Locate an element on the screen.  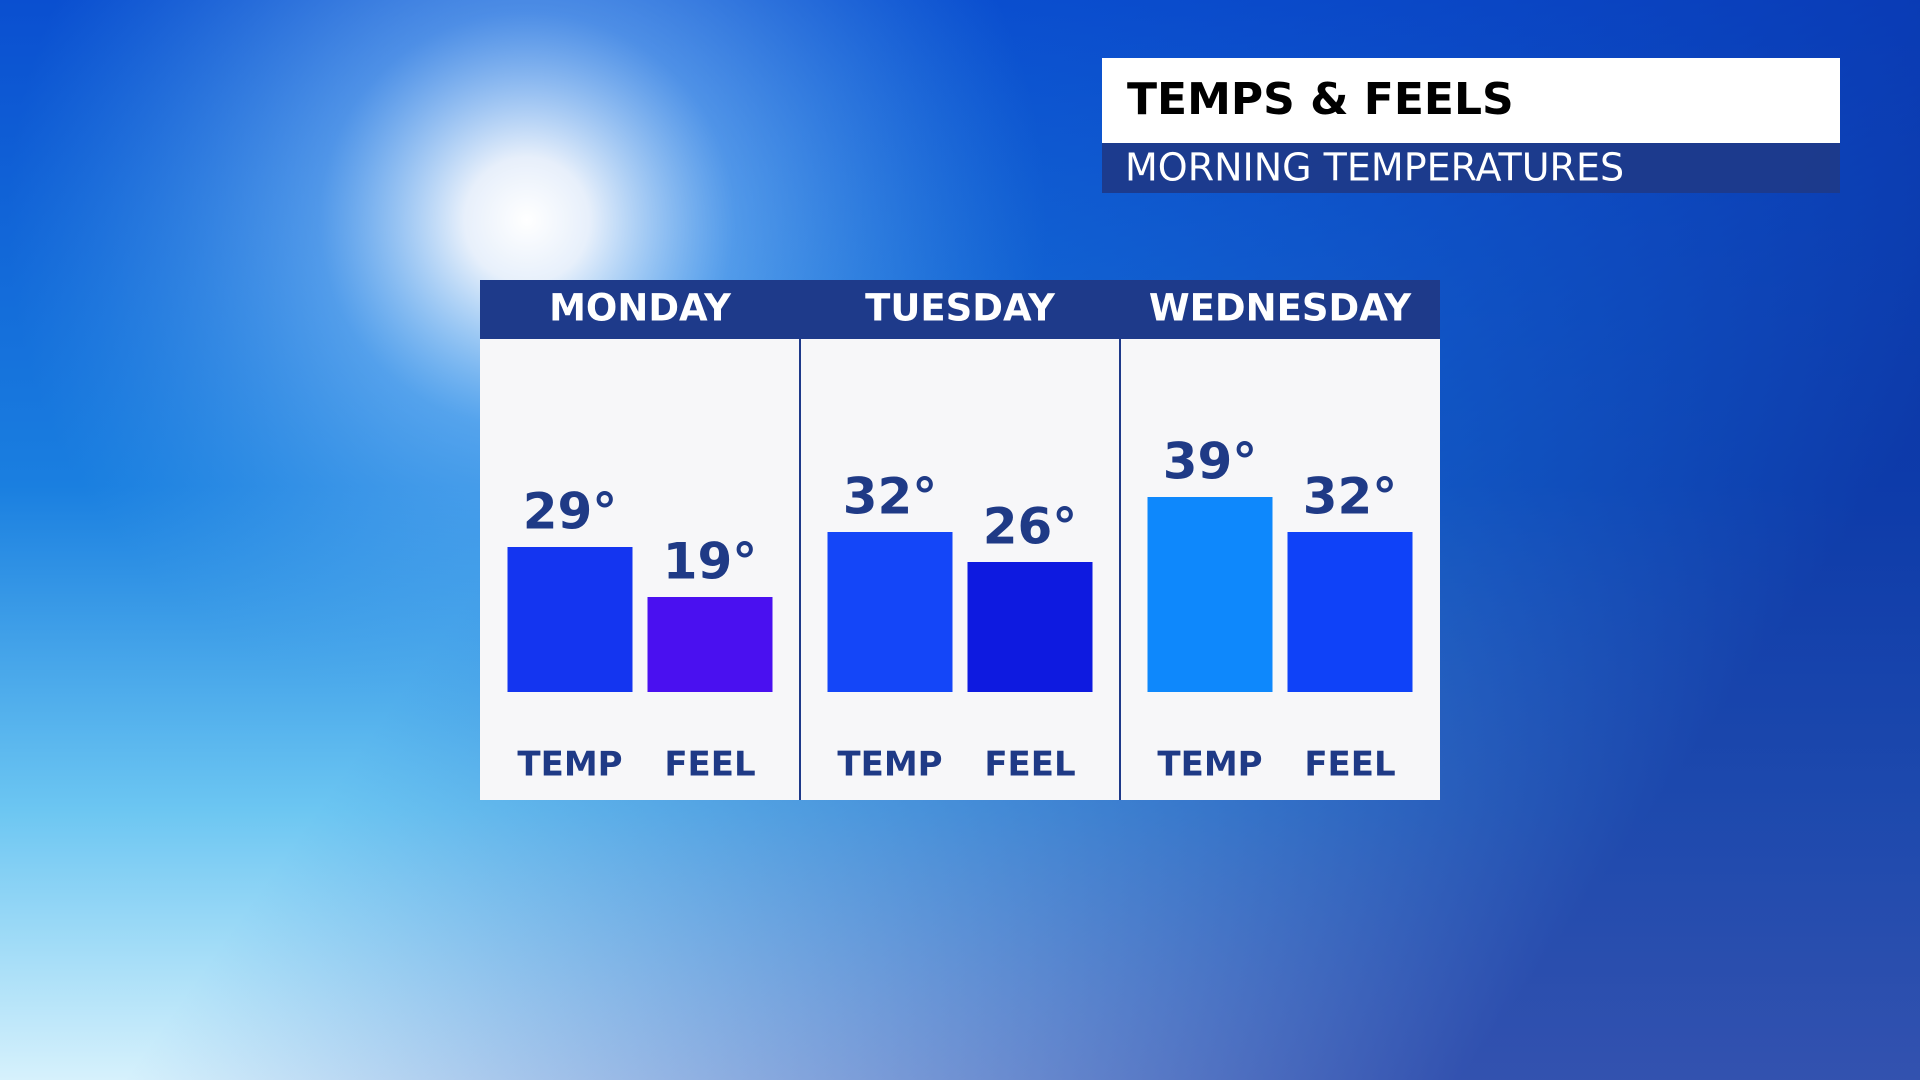
chart-subtitle: MORNING TEMPERATURES is located at coordinates (1374, 168).